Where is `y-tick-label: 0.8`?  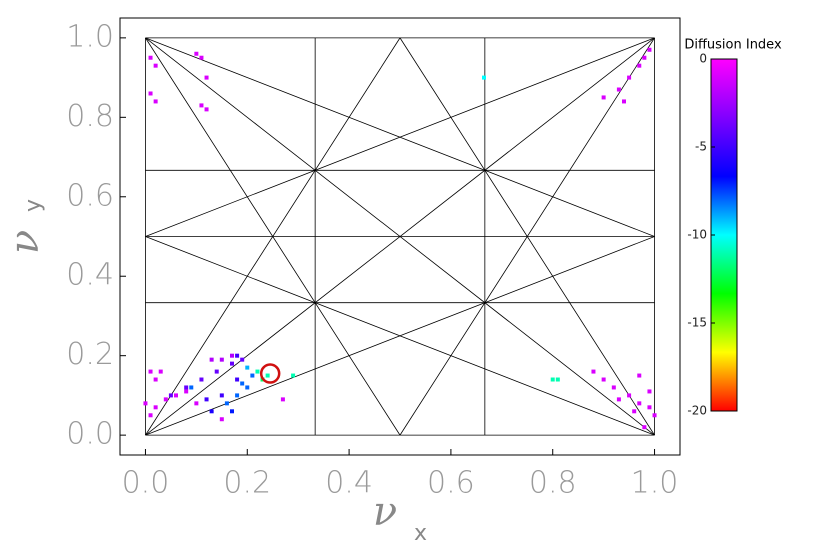
y-tick-label: 0.8 is located at coordinates (90, 116).